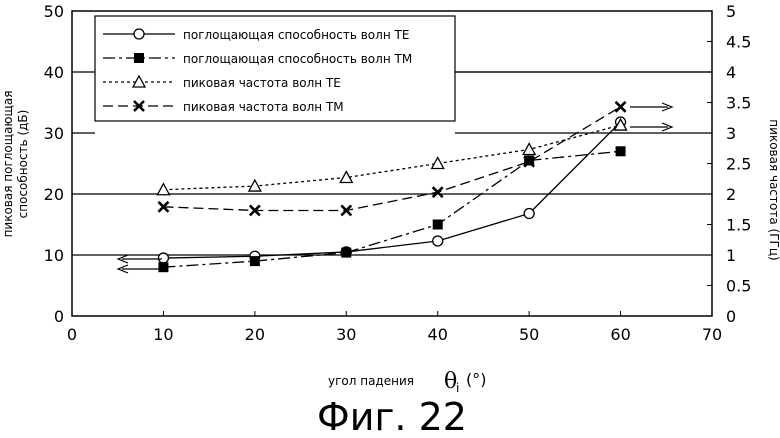 This screenshot has width=780, height=438. Describe the element at coordinates (712, 334) in the screenshot. I see `x-tick-label: 70` at that location.